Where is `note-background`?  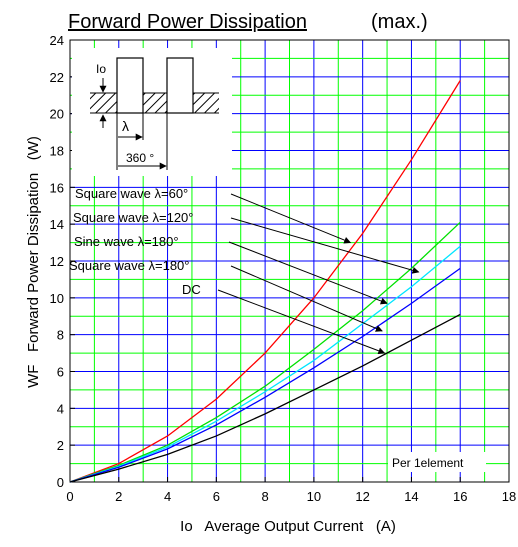
note-background is located at coordinates (437, 462).